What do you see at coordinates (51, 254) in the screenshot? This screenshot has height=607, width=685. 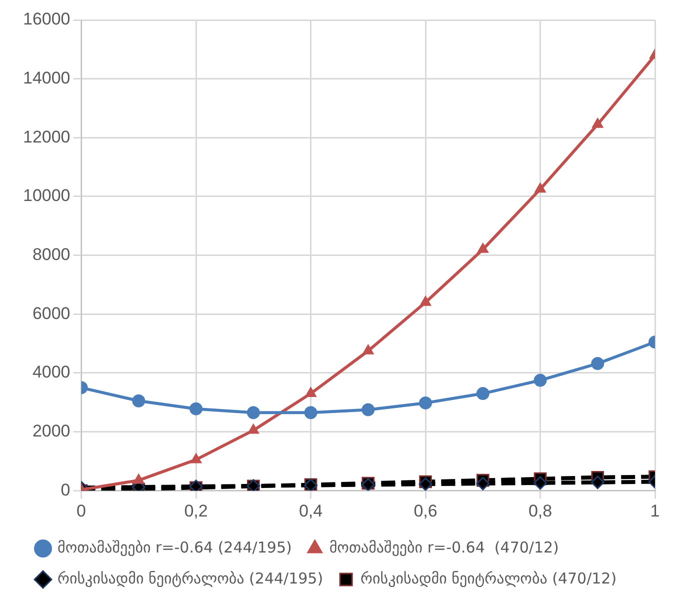 I see `y-tick-label: 8000` at bounding box center [51, 254].